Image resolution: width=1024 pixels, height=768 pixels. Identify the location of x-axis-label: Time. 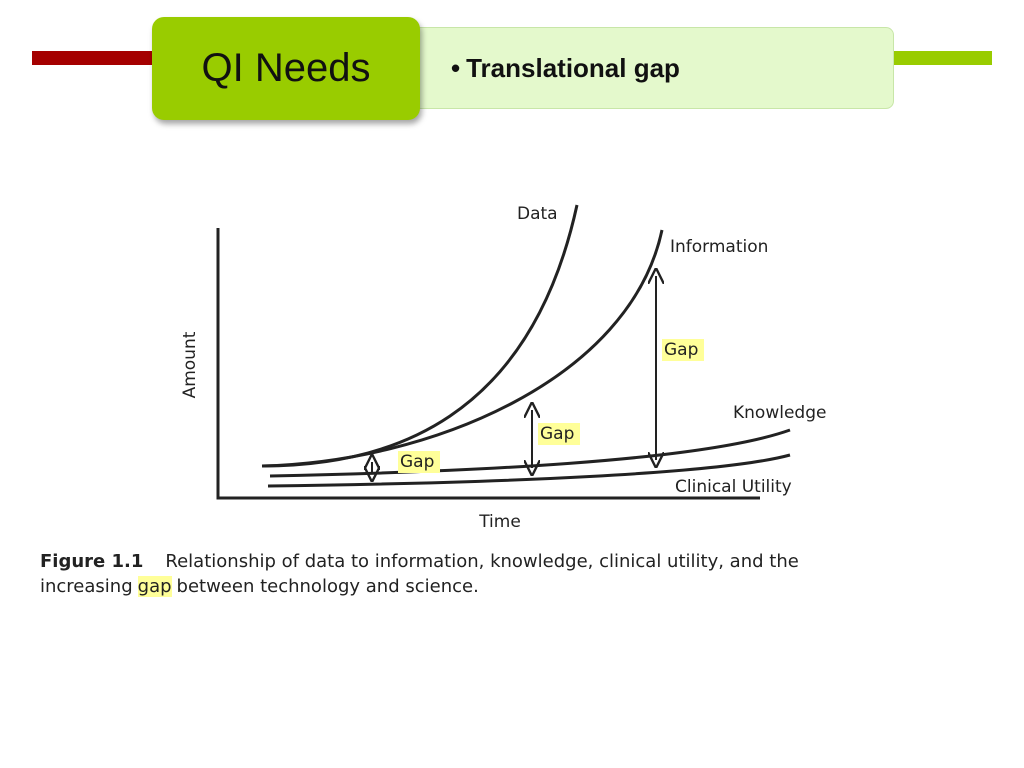
(499, 522).